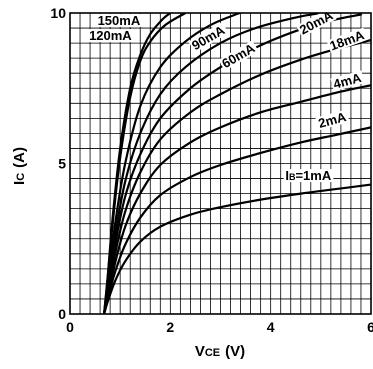 The height and width of the screenshot is (369, 373). What do you see at coordinates (235, 351) in the screenshot?
I see `x-axis-label-unit: (V)` at bounding box center [235, 351].